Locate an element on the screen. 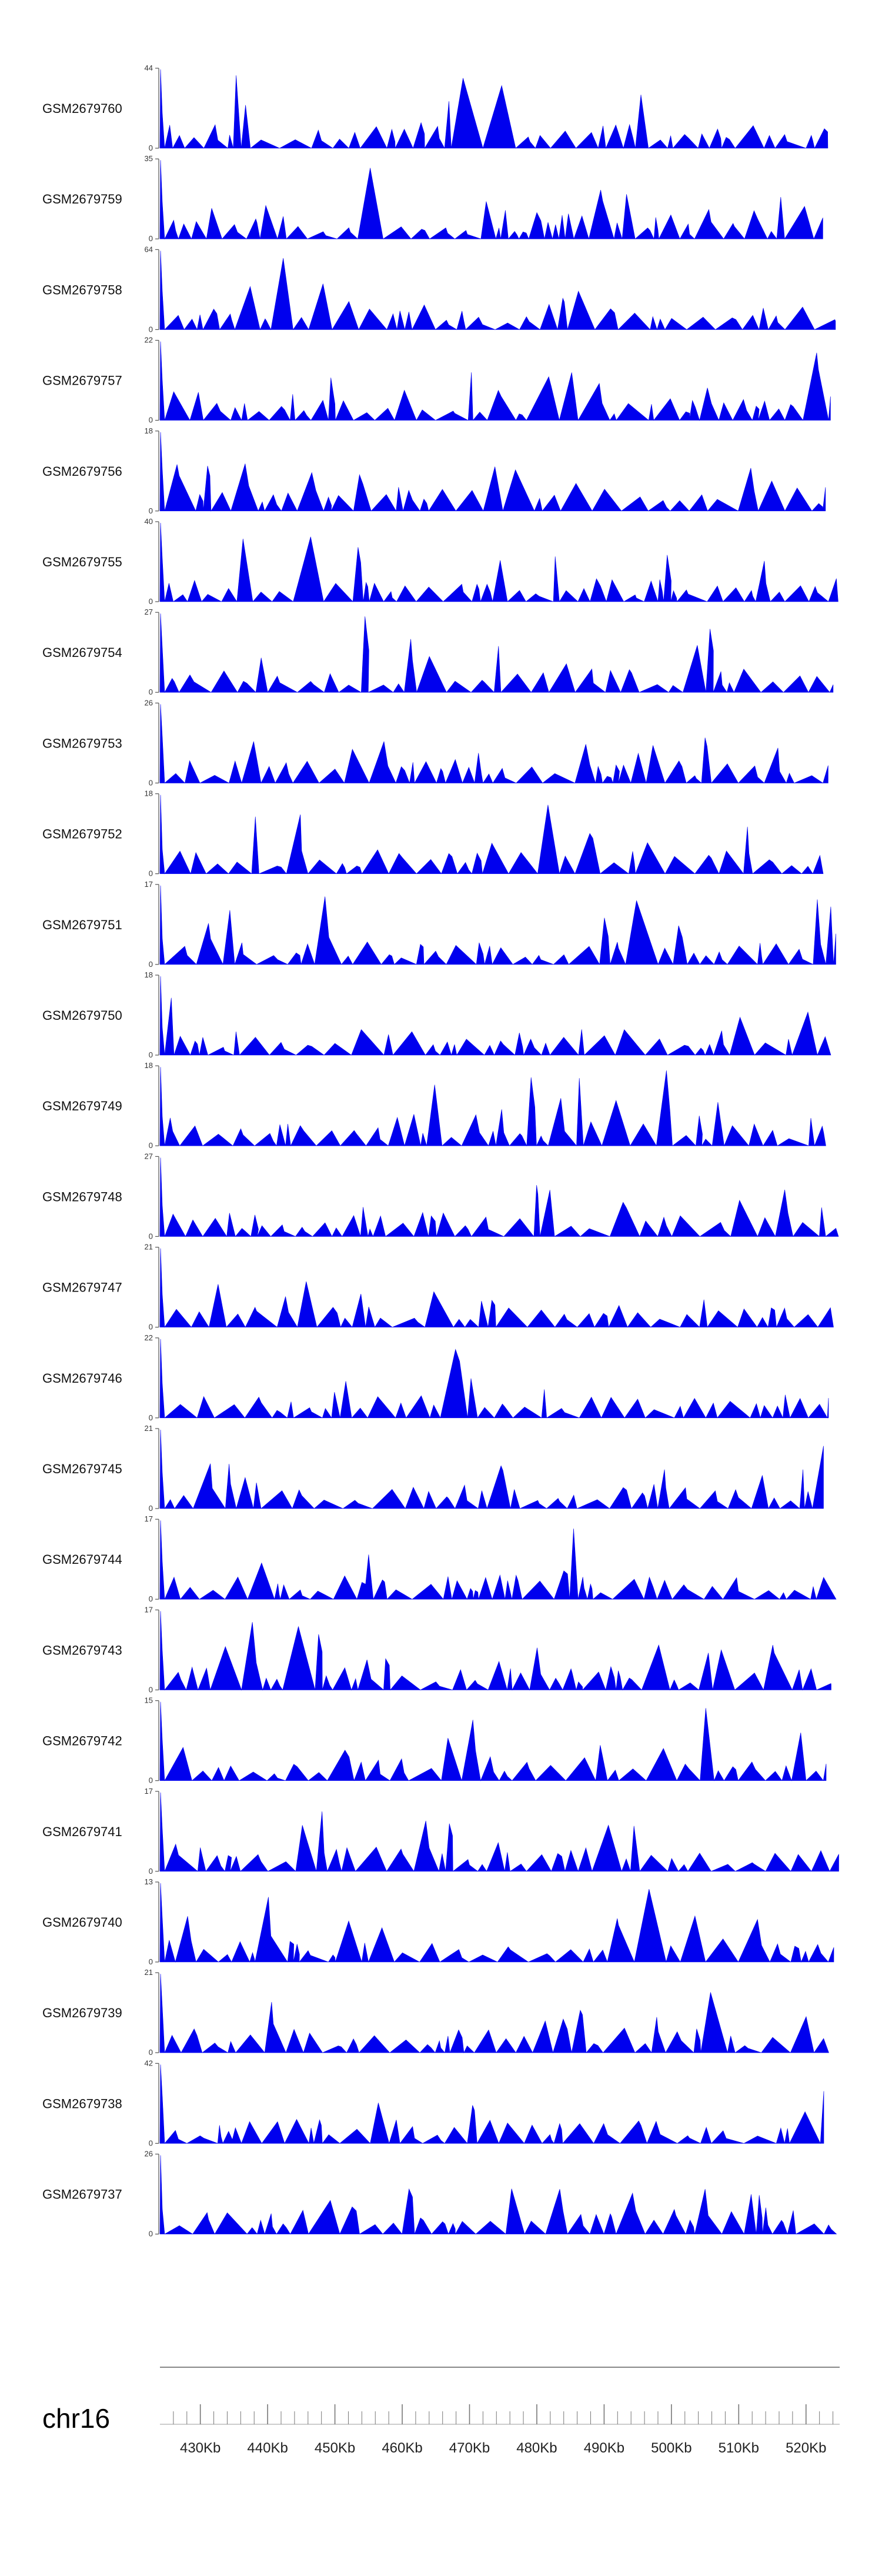 The height and width of the screenshot is (2576, 882). track-label: GSM2679756 is located at coordinates (82, 471).